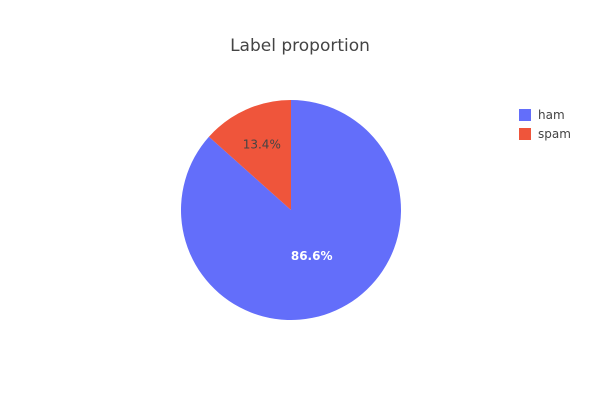  What do you see at coordinates (554, 134) in the screenshot?
I see `legend-label-spam: spam` at bounding box center [554, 134].